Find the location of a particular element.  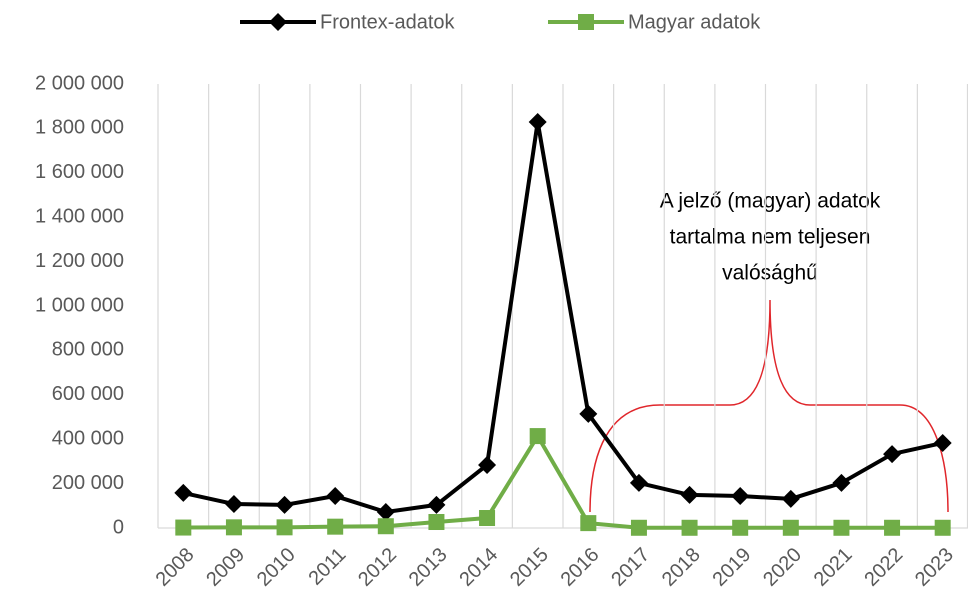

x-tick-label: 2023 is located at coordinates (934, 567).